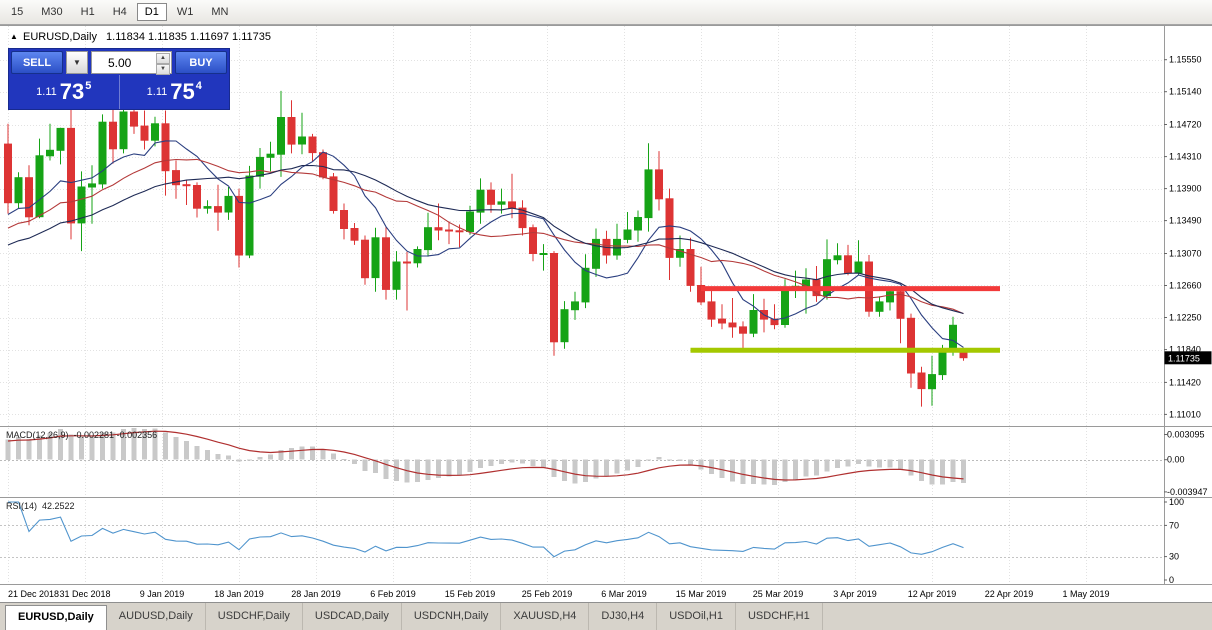 Image resolution: width=1212 pixels, height=630 pixels. What do you see at coordinates (1185, 350) in the screenshot?
I see `svg-text: 1.11840` at bounding box center [1185, 350].